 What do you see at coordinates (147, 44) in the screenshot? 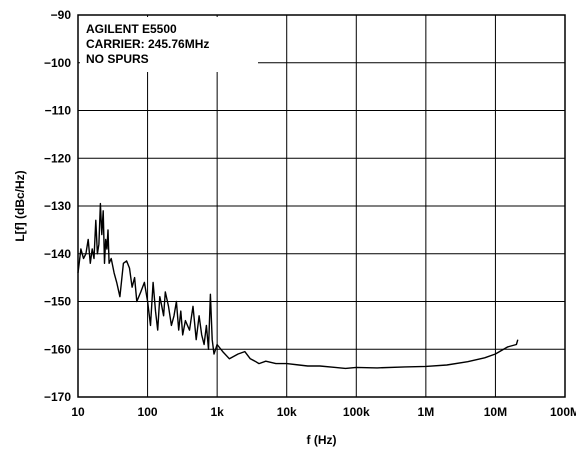
I see `annotation-line-2: CARRIER: 245.76MHz` at bounding box center [147, 44].